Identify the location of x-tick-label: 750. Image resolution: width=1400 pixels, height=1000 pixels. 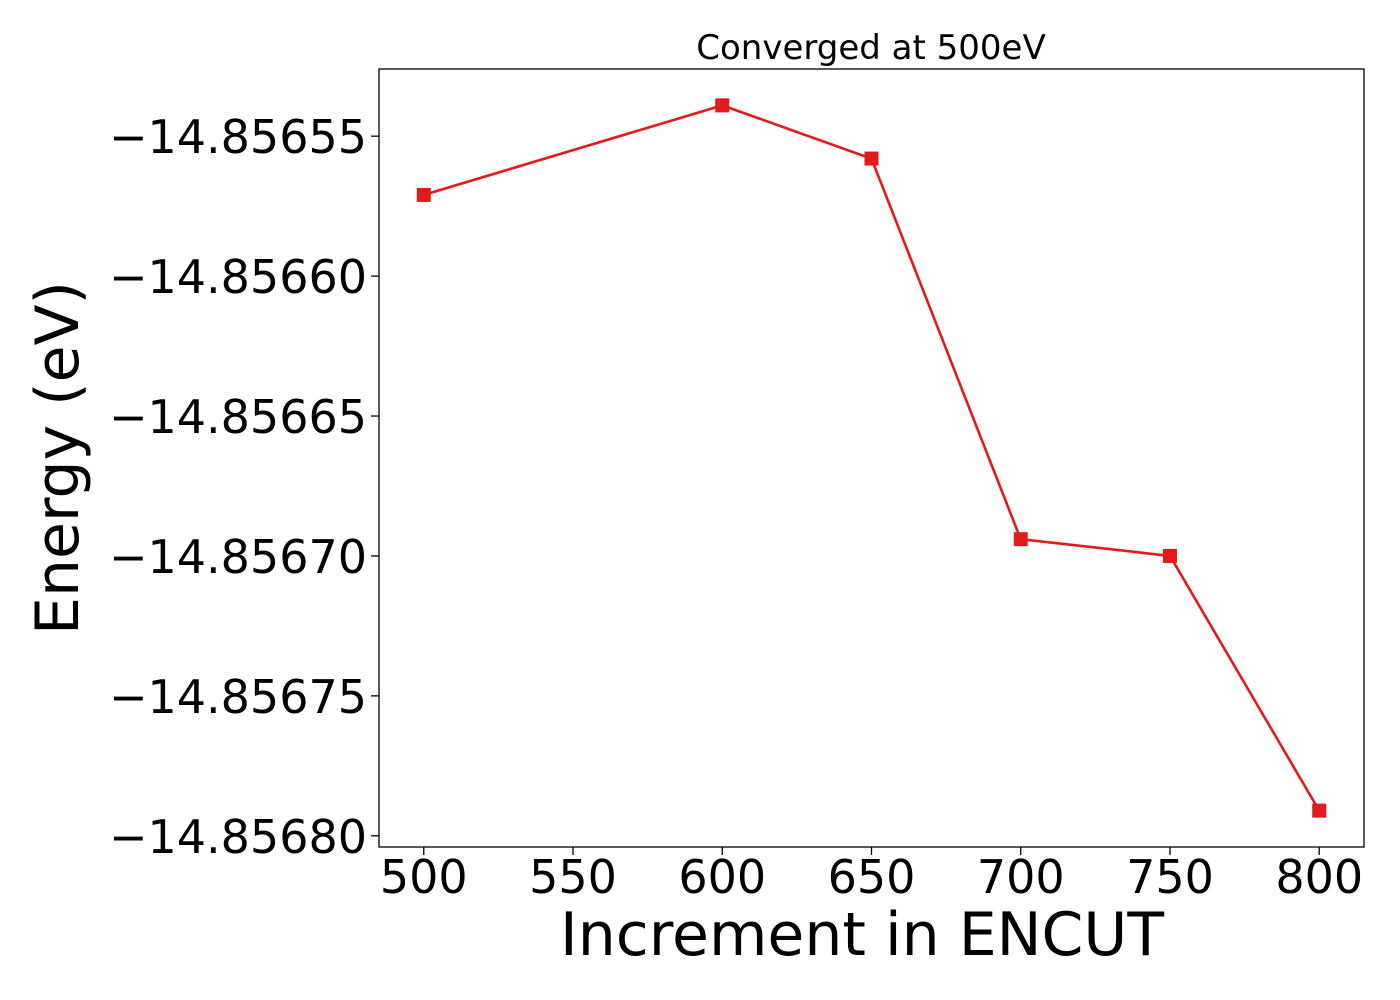
(1170, 877).